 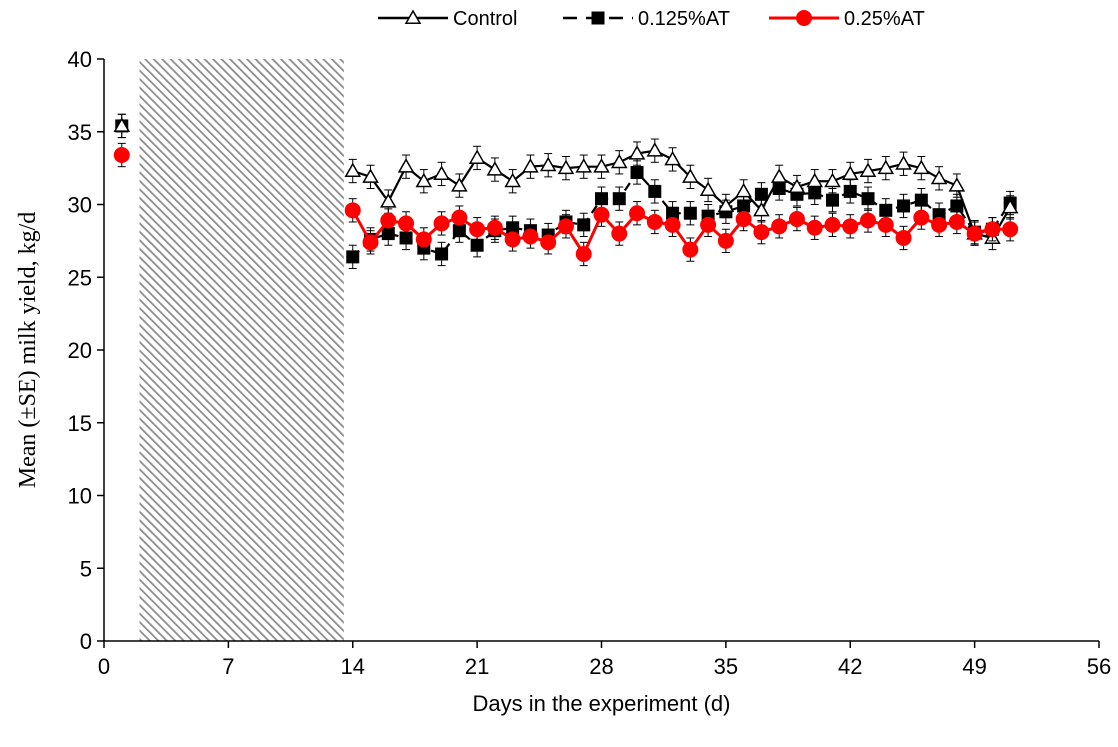 I want to click on legend-label: Control, so click(x=485, y=19).